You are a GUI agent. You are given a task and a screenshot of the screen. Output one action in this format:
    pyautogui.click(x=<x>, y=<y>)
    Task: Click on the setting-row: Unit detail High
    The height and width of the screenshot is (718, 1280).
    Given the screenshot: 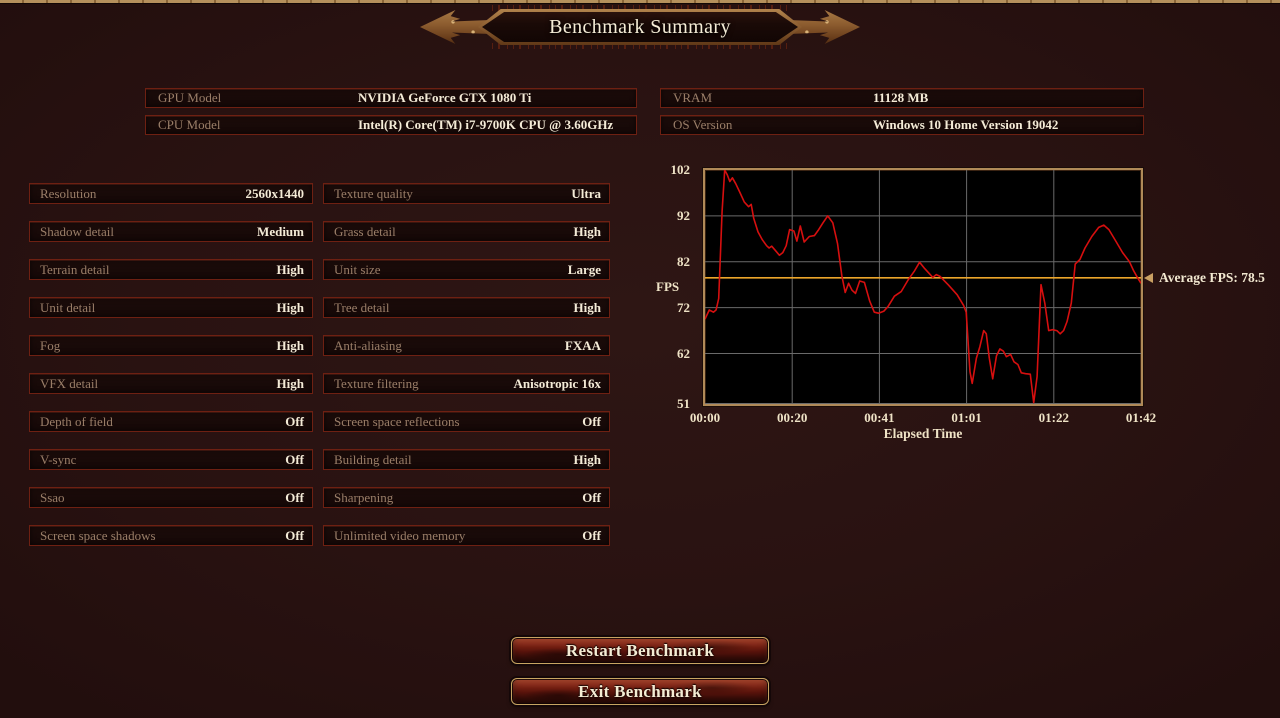 What is the action you would take?
    pyautogui.click(x=171, y=307)
    